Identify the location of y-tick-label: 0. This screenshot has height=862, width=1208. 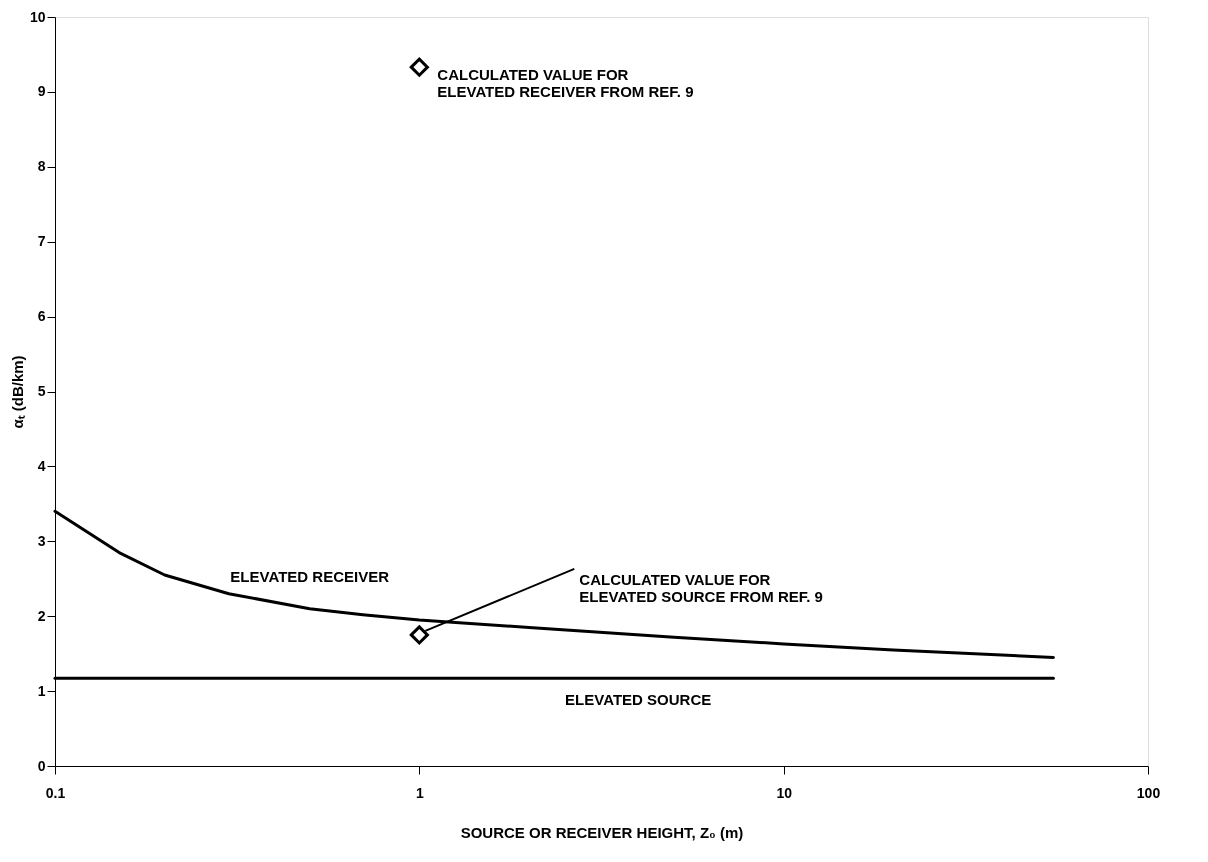
(41, 765).